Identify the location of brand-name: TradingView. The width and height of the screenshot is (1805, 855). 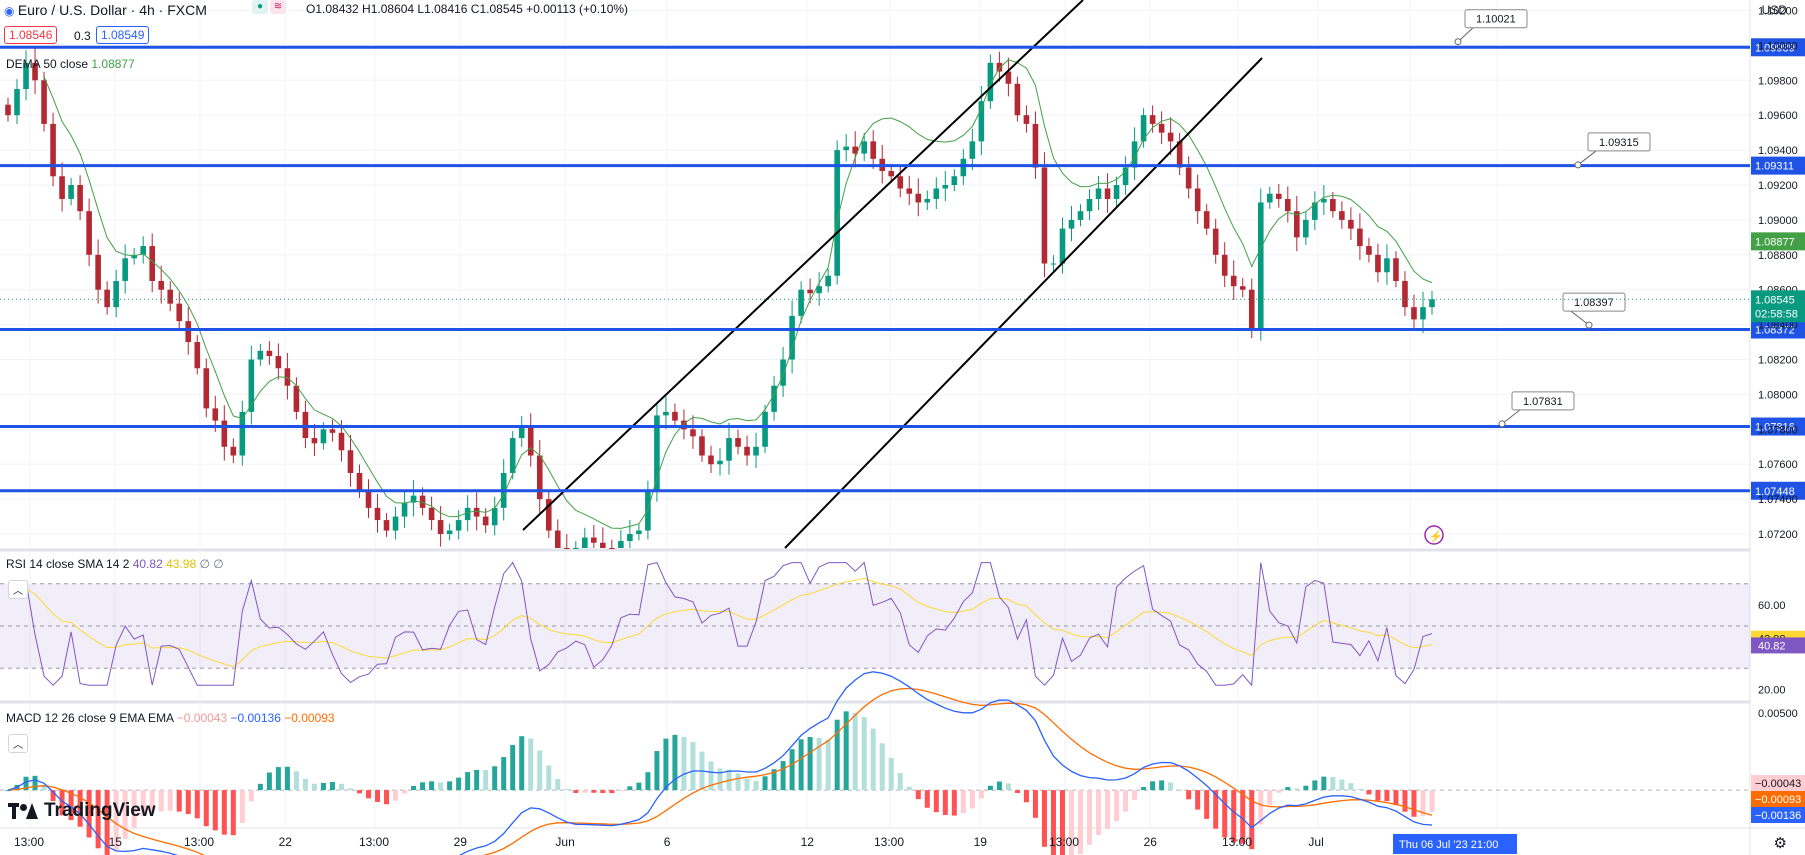
(100, 810).